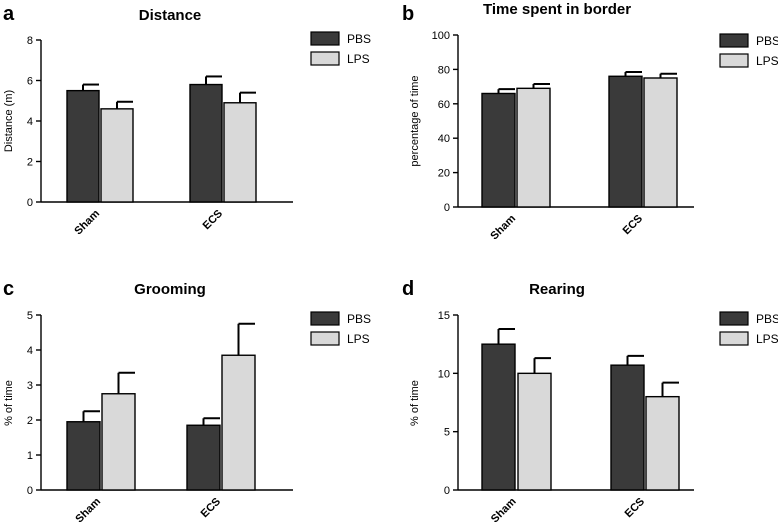 This screenshot has width=778, height=532. What do you see at coordinates (408, 14) in the screenshot?
I see `panel-letter: b` at bounding box center [408, 14].